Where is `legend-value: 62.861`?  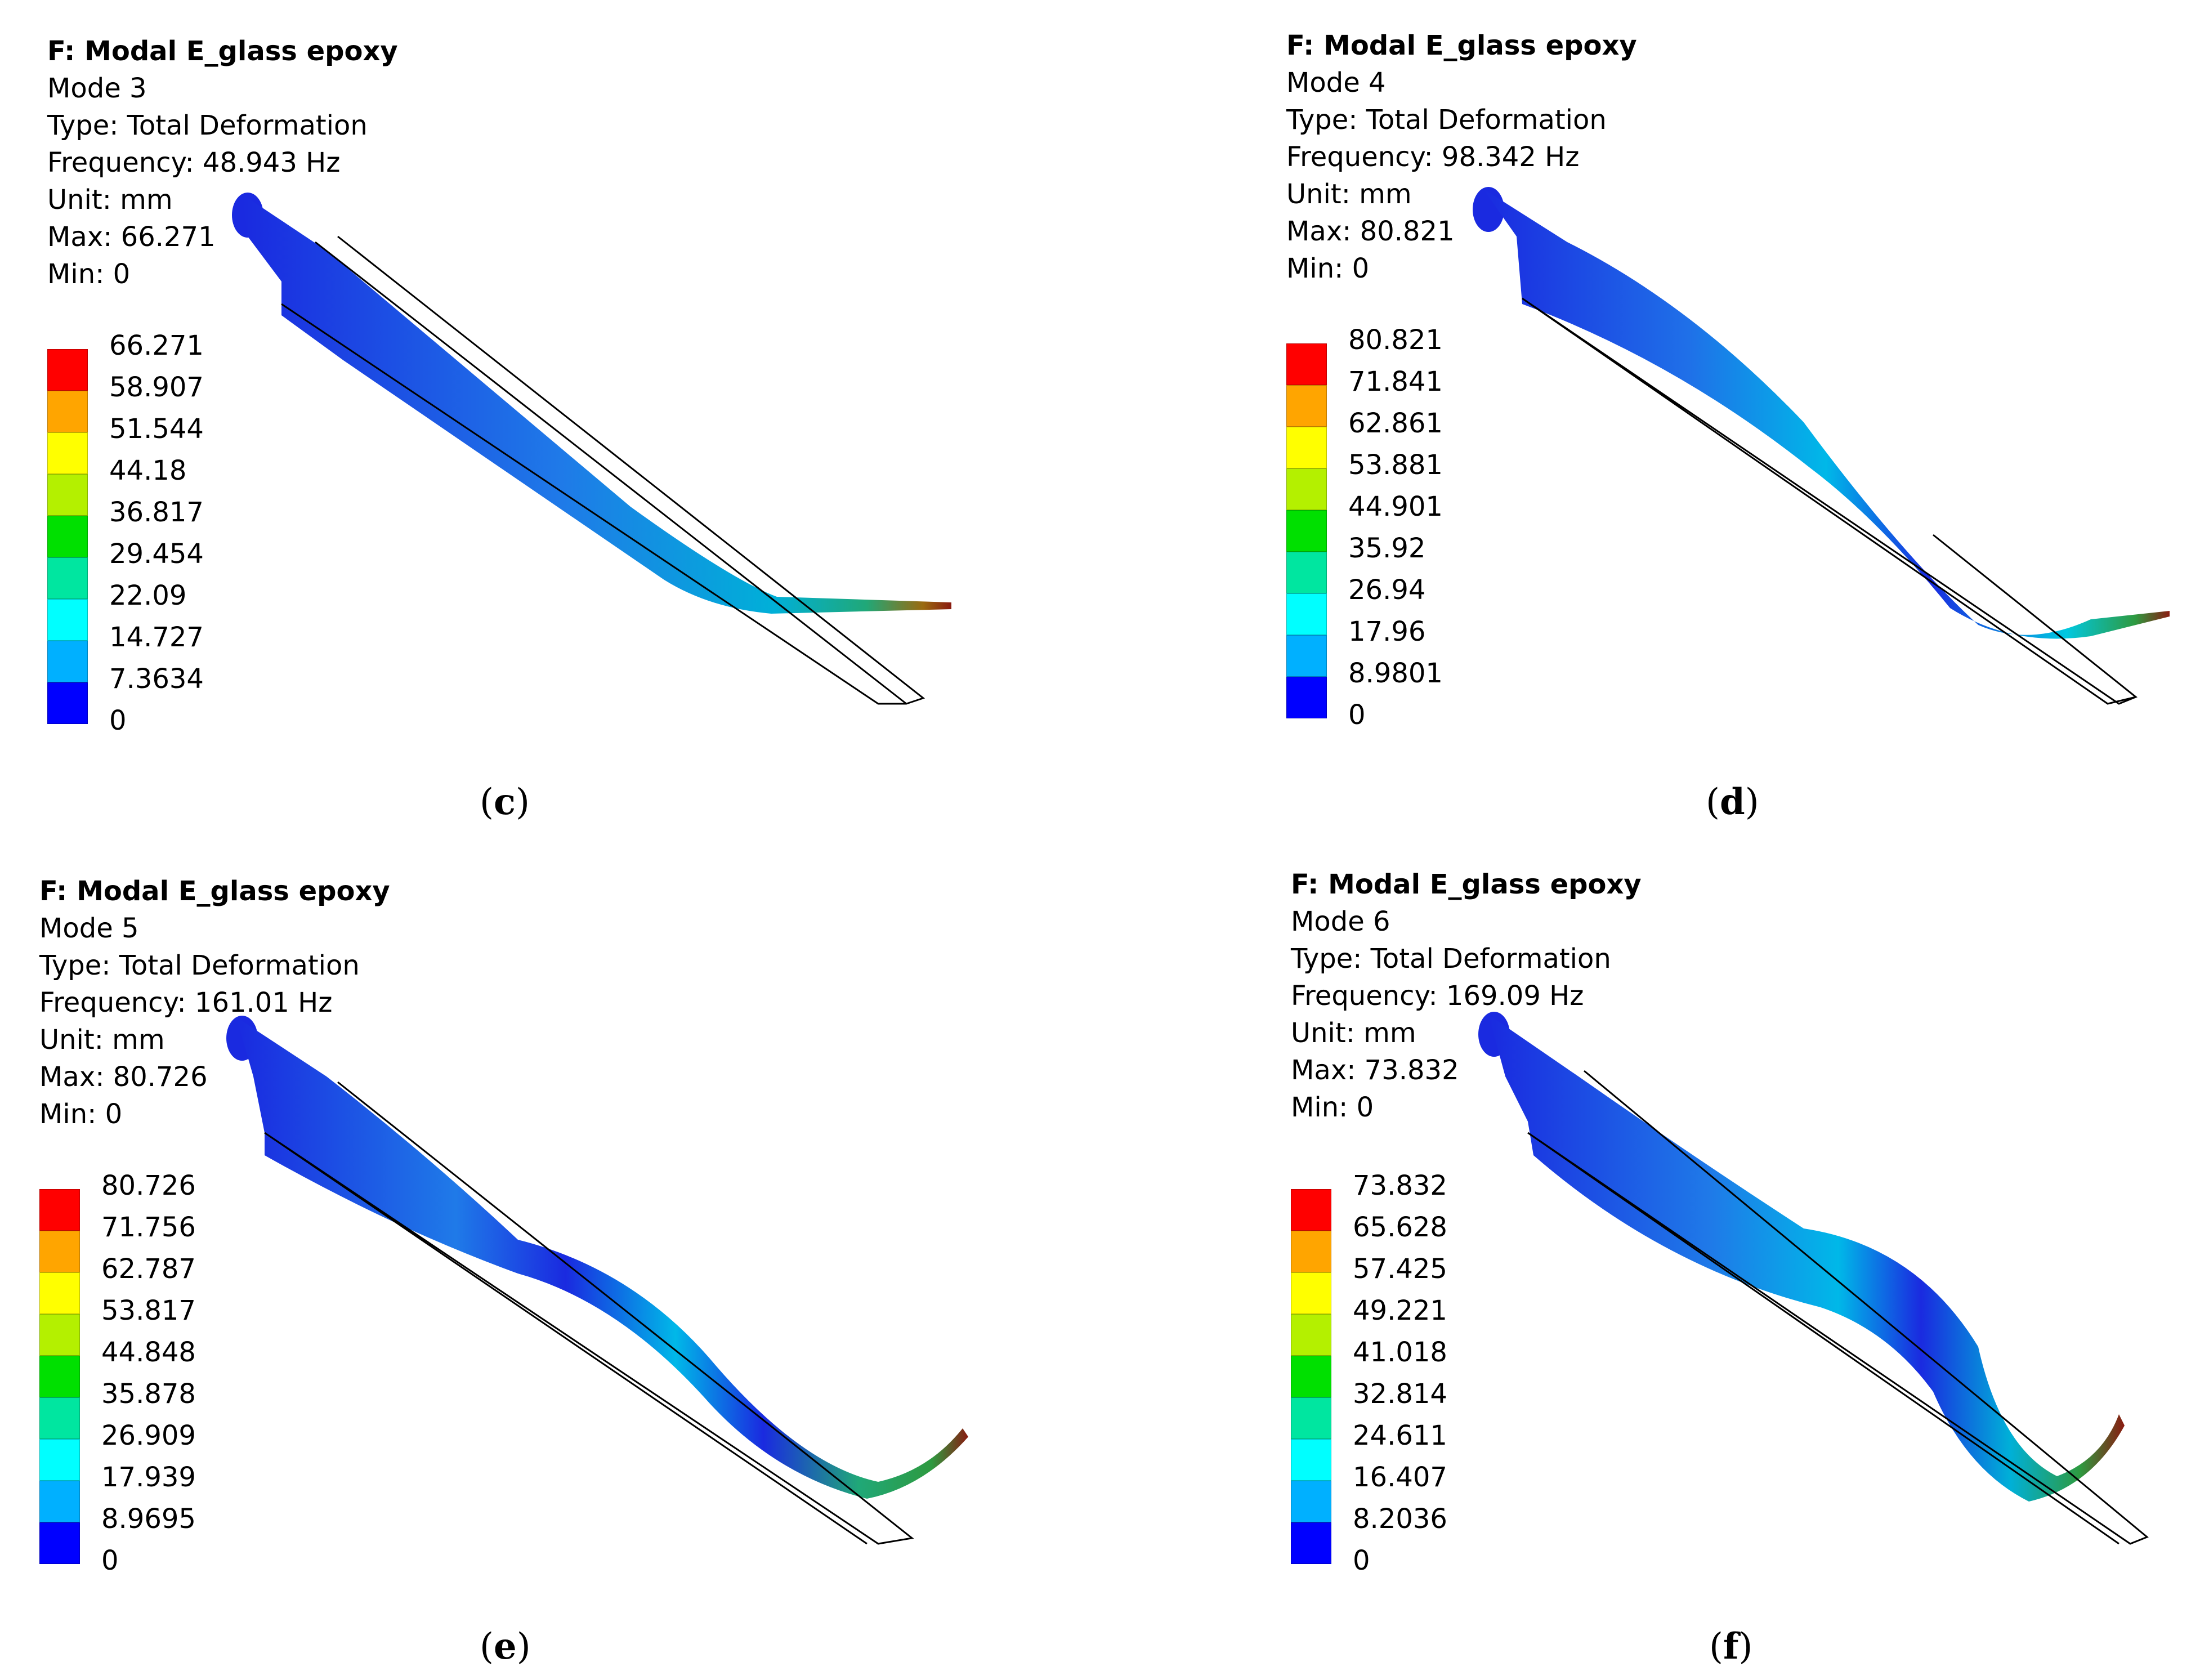
legend-value: 62.861 is located at coordinates (1395, 423).